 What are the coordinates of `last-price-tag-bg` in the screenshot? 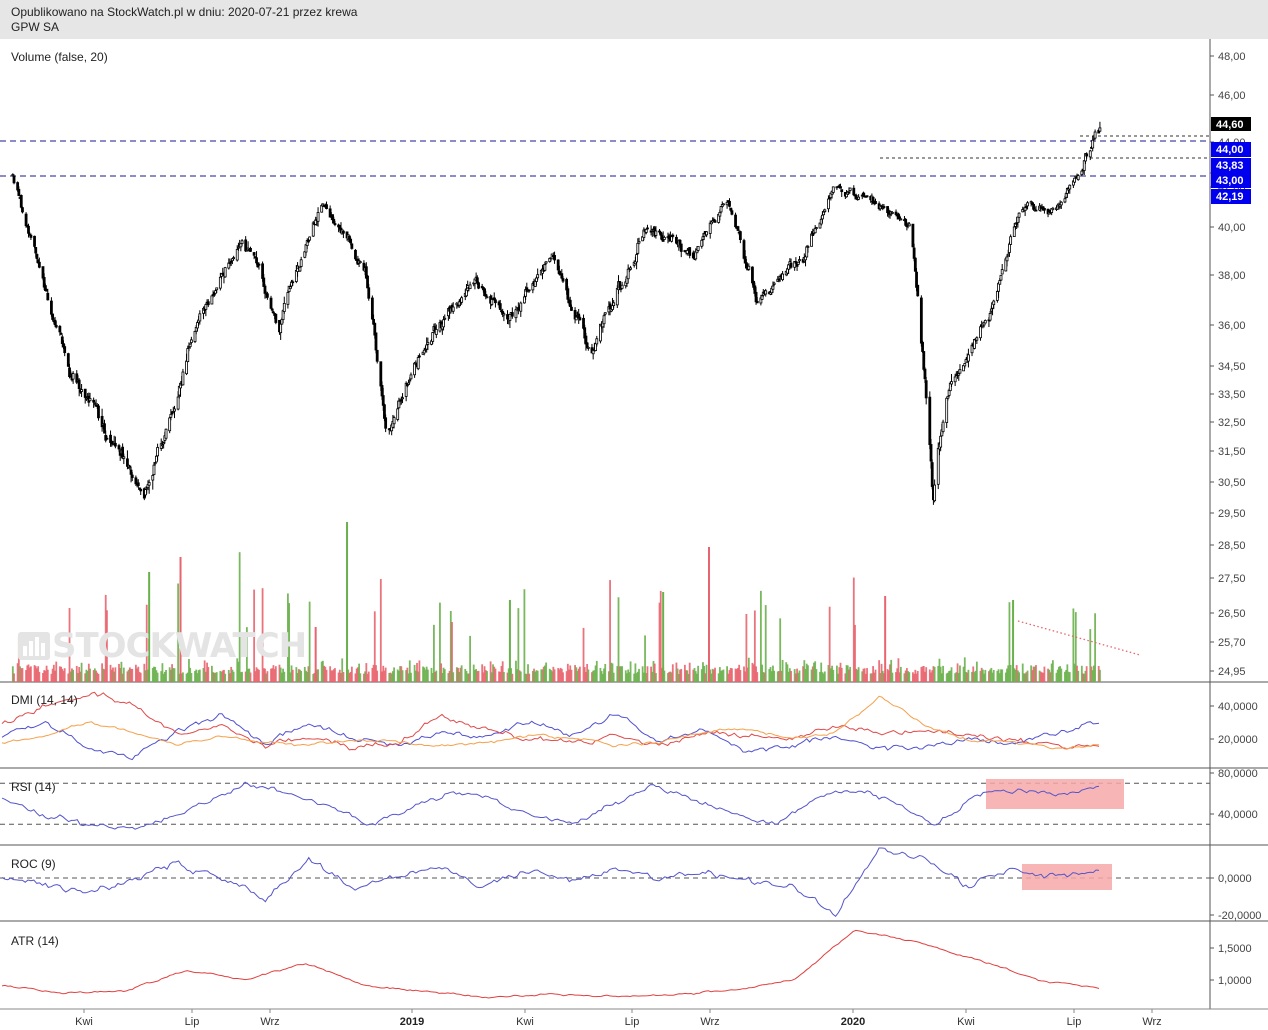 It's located at (1231, 124).